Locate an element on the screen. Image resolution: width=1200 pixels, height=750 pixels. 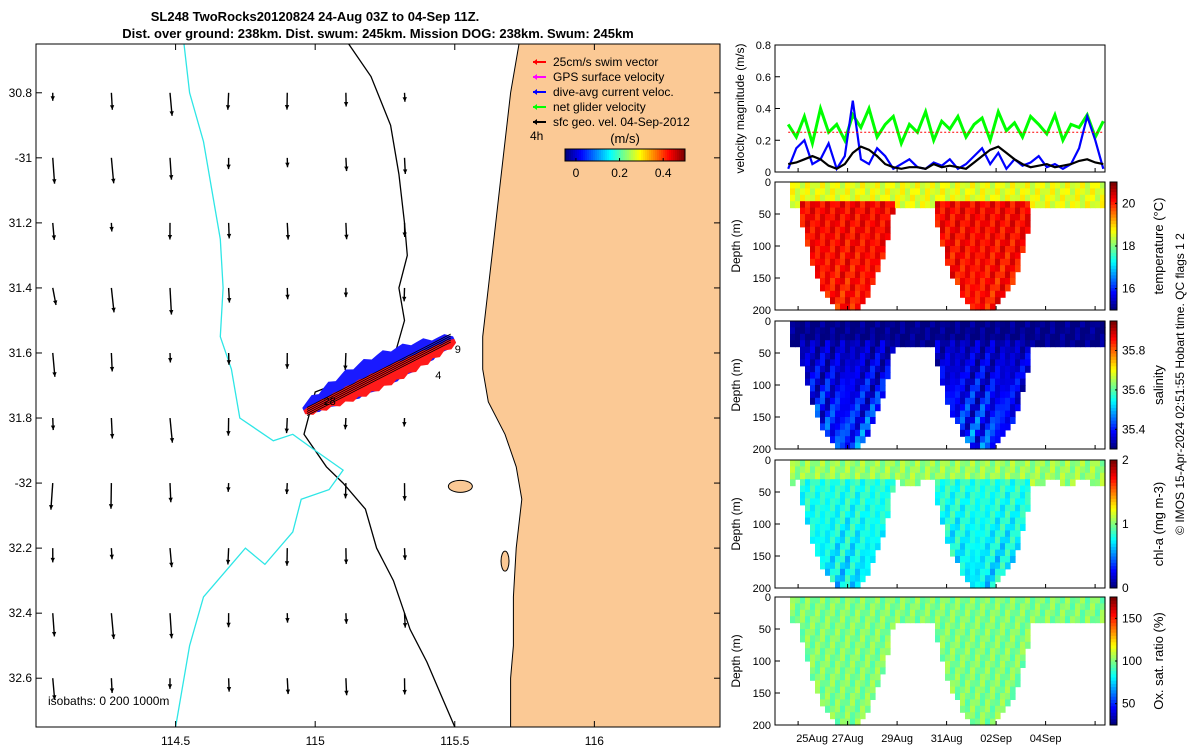
oxygen-cbar-tick-label: 100 is located at coordinates (1132, 661).